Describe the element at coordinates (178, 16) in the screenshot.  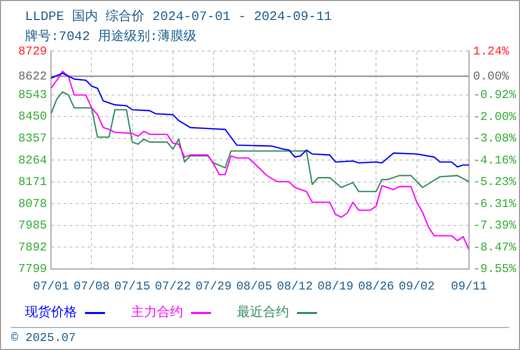
I see `chart-title: LLDPE 国内 综合价 2024-07-01 - 2024-09-11` at that location.